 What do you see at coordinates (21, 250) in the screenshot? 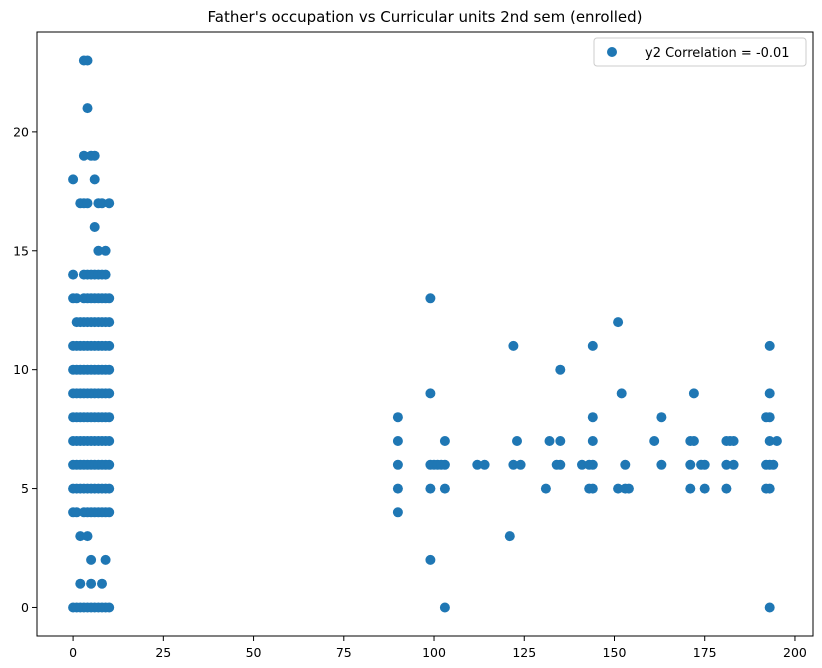
I see `y-tick-label: 15` at bounding box center [21, 250].